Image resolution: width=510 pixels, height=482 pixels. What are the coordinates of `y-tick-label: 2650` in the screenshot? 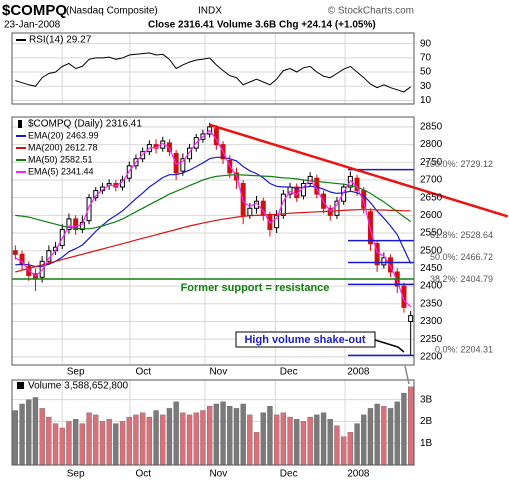 It's located at (431, 197).